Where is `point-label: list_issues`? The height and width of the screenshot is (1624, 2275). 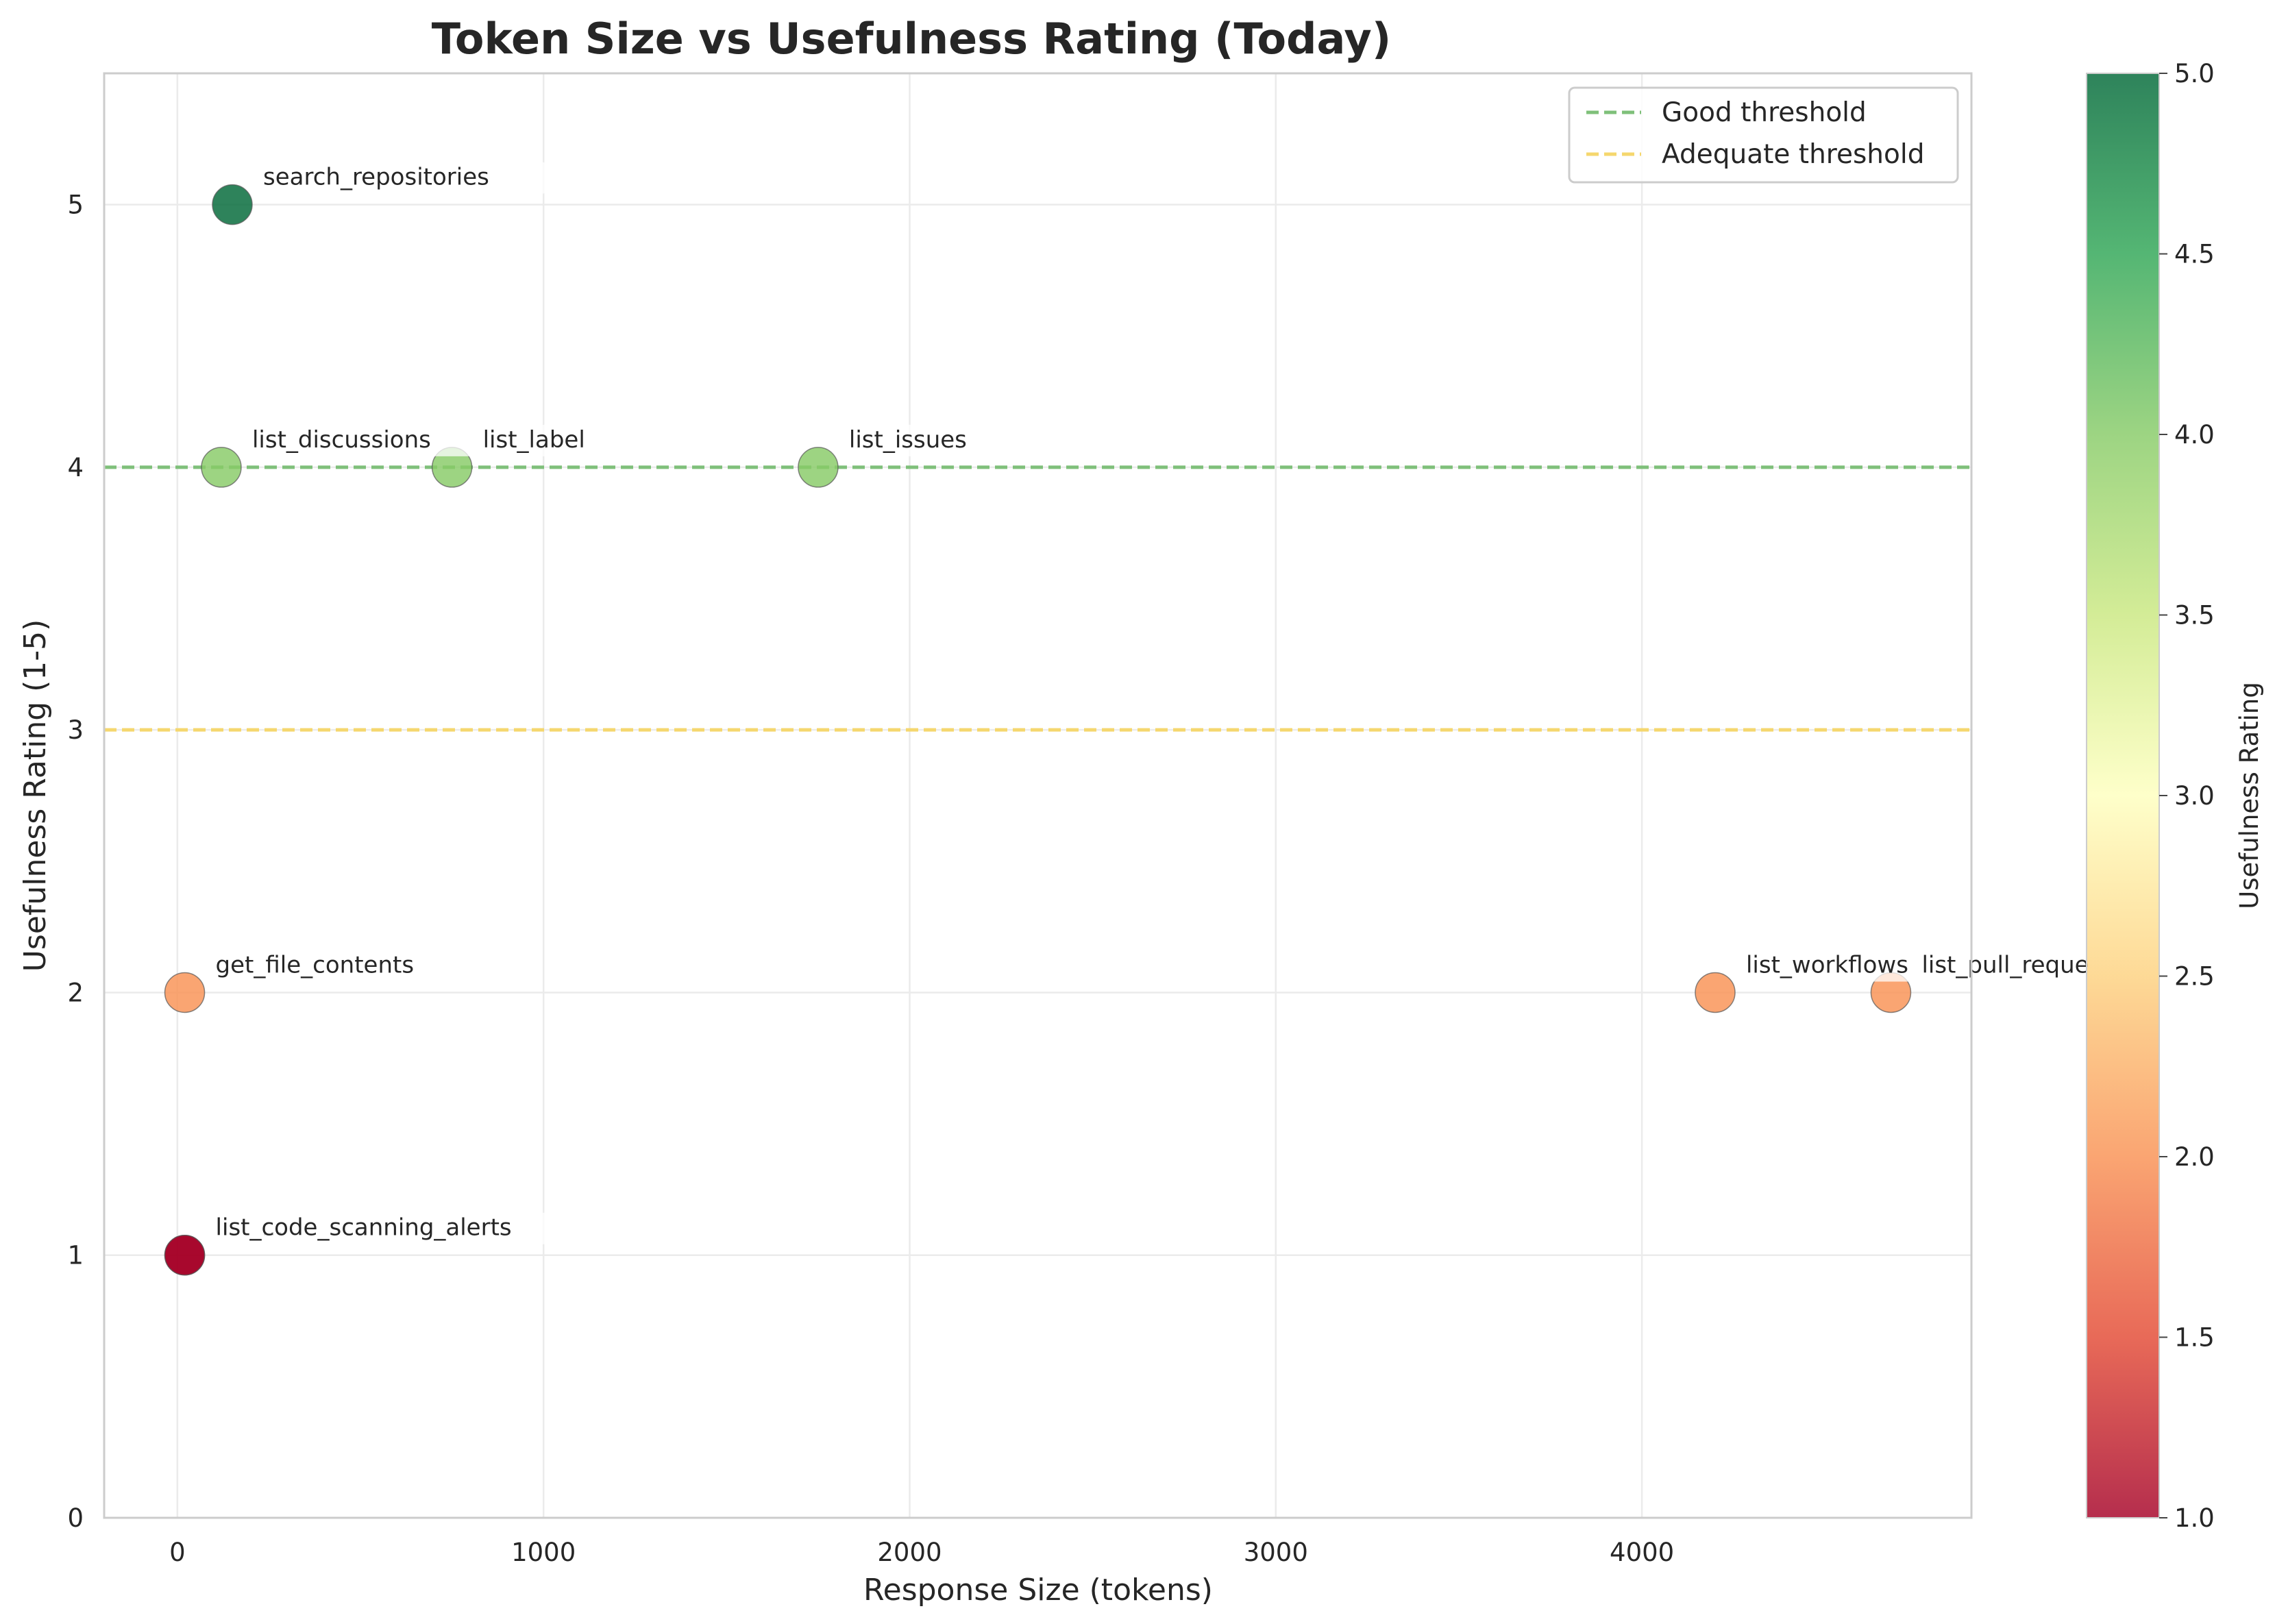 point-label: list_issues is located at coordinates (908, 440).